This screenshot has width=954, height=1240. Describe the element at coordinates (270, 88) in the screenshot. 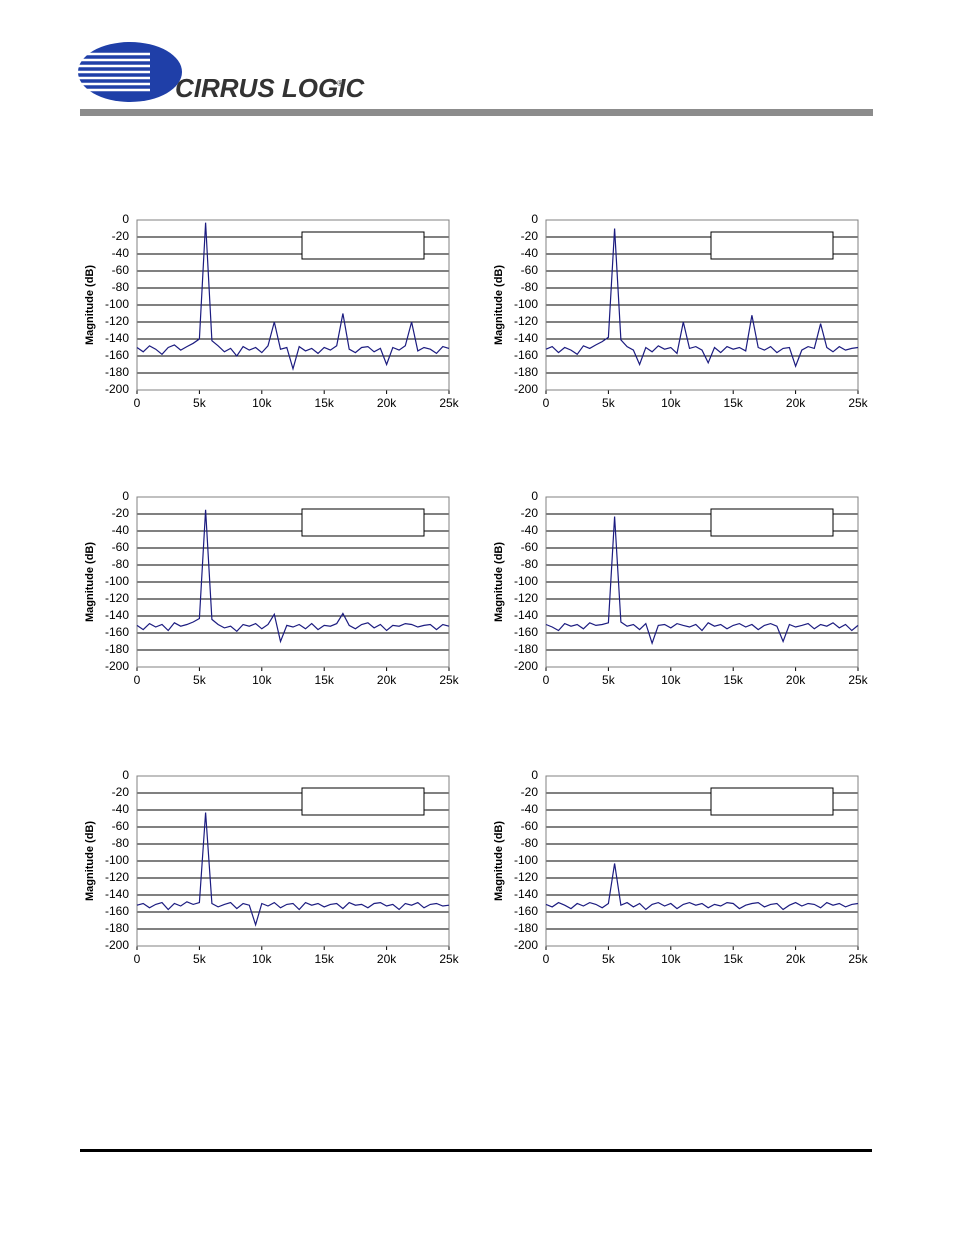

I see `logo-text: CIRRUS LOGIC` at that location.